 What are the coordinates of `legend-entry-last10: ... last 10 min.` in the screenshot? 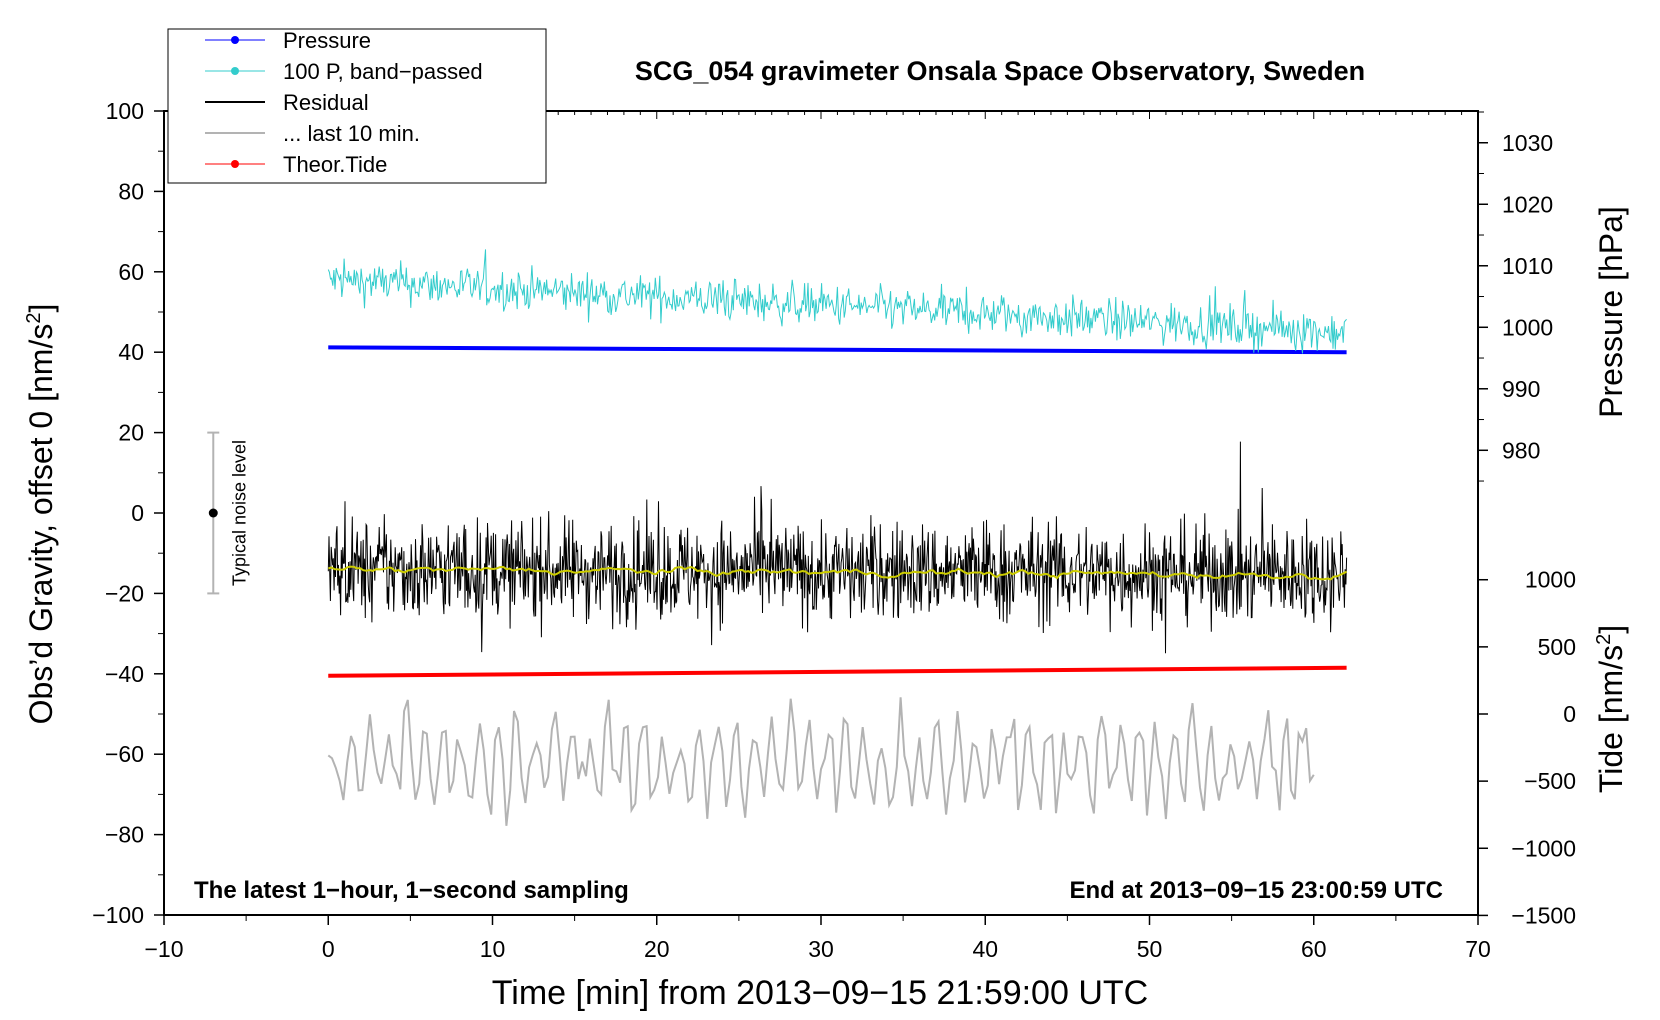 It's located at (312, 133).